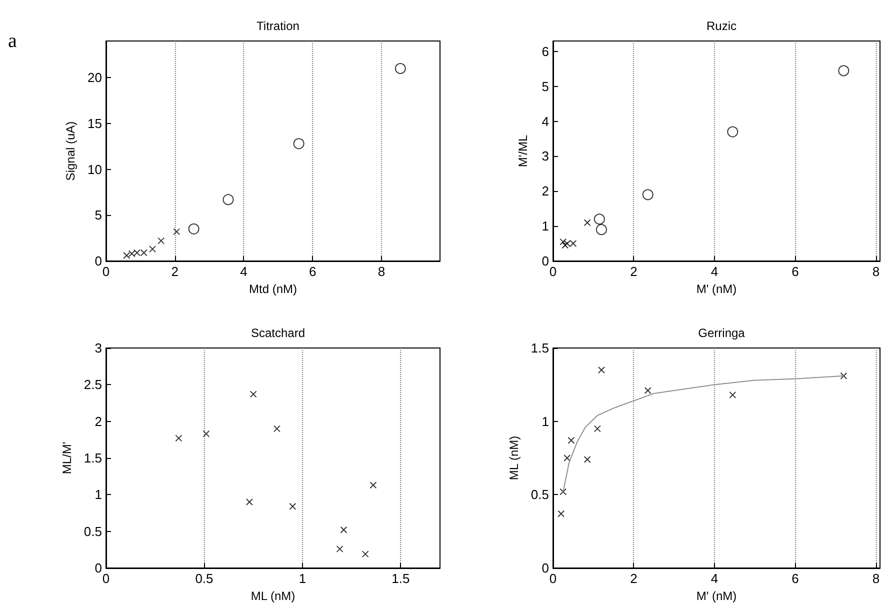 Image resolution: width=884 pixels, height=609 pixels. What do you see at coordinates (523, 151) in the screenshot?
I see `y-axis-title: M'/ML` at bounding box center [523, 151].